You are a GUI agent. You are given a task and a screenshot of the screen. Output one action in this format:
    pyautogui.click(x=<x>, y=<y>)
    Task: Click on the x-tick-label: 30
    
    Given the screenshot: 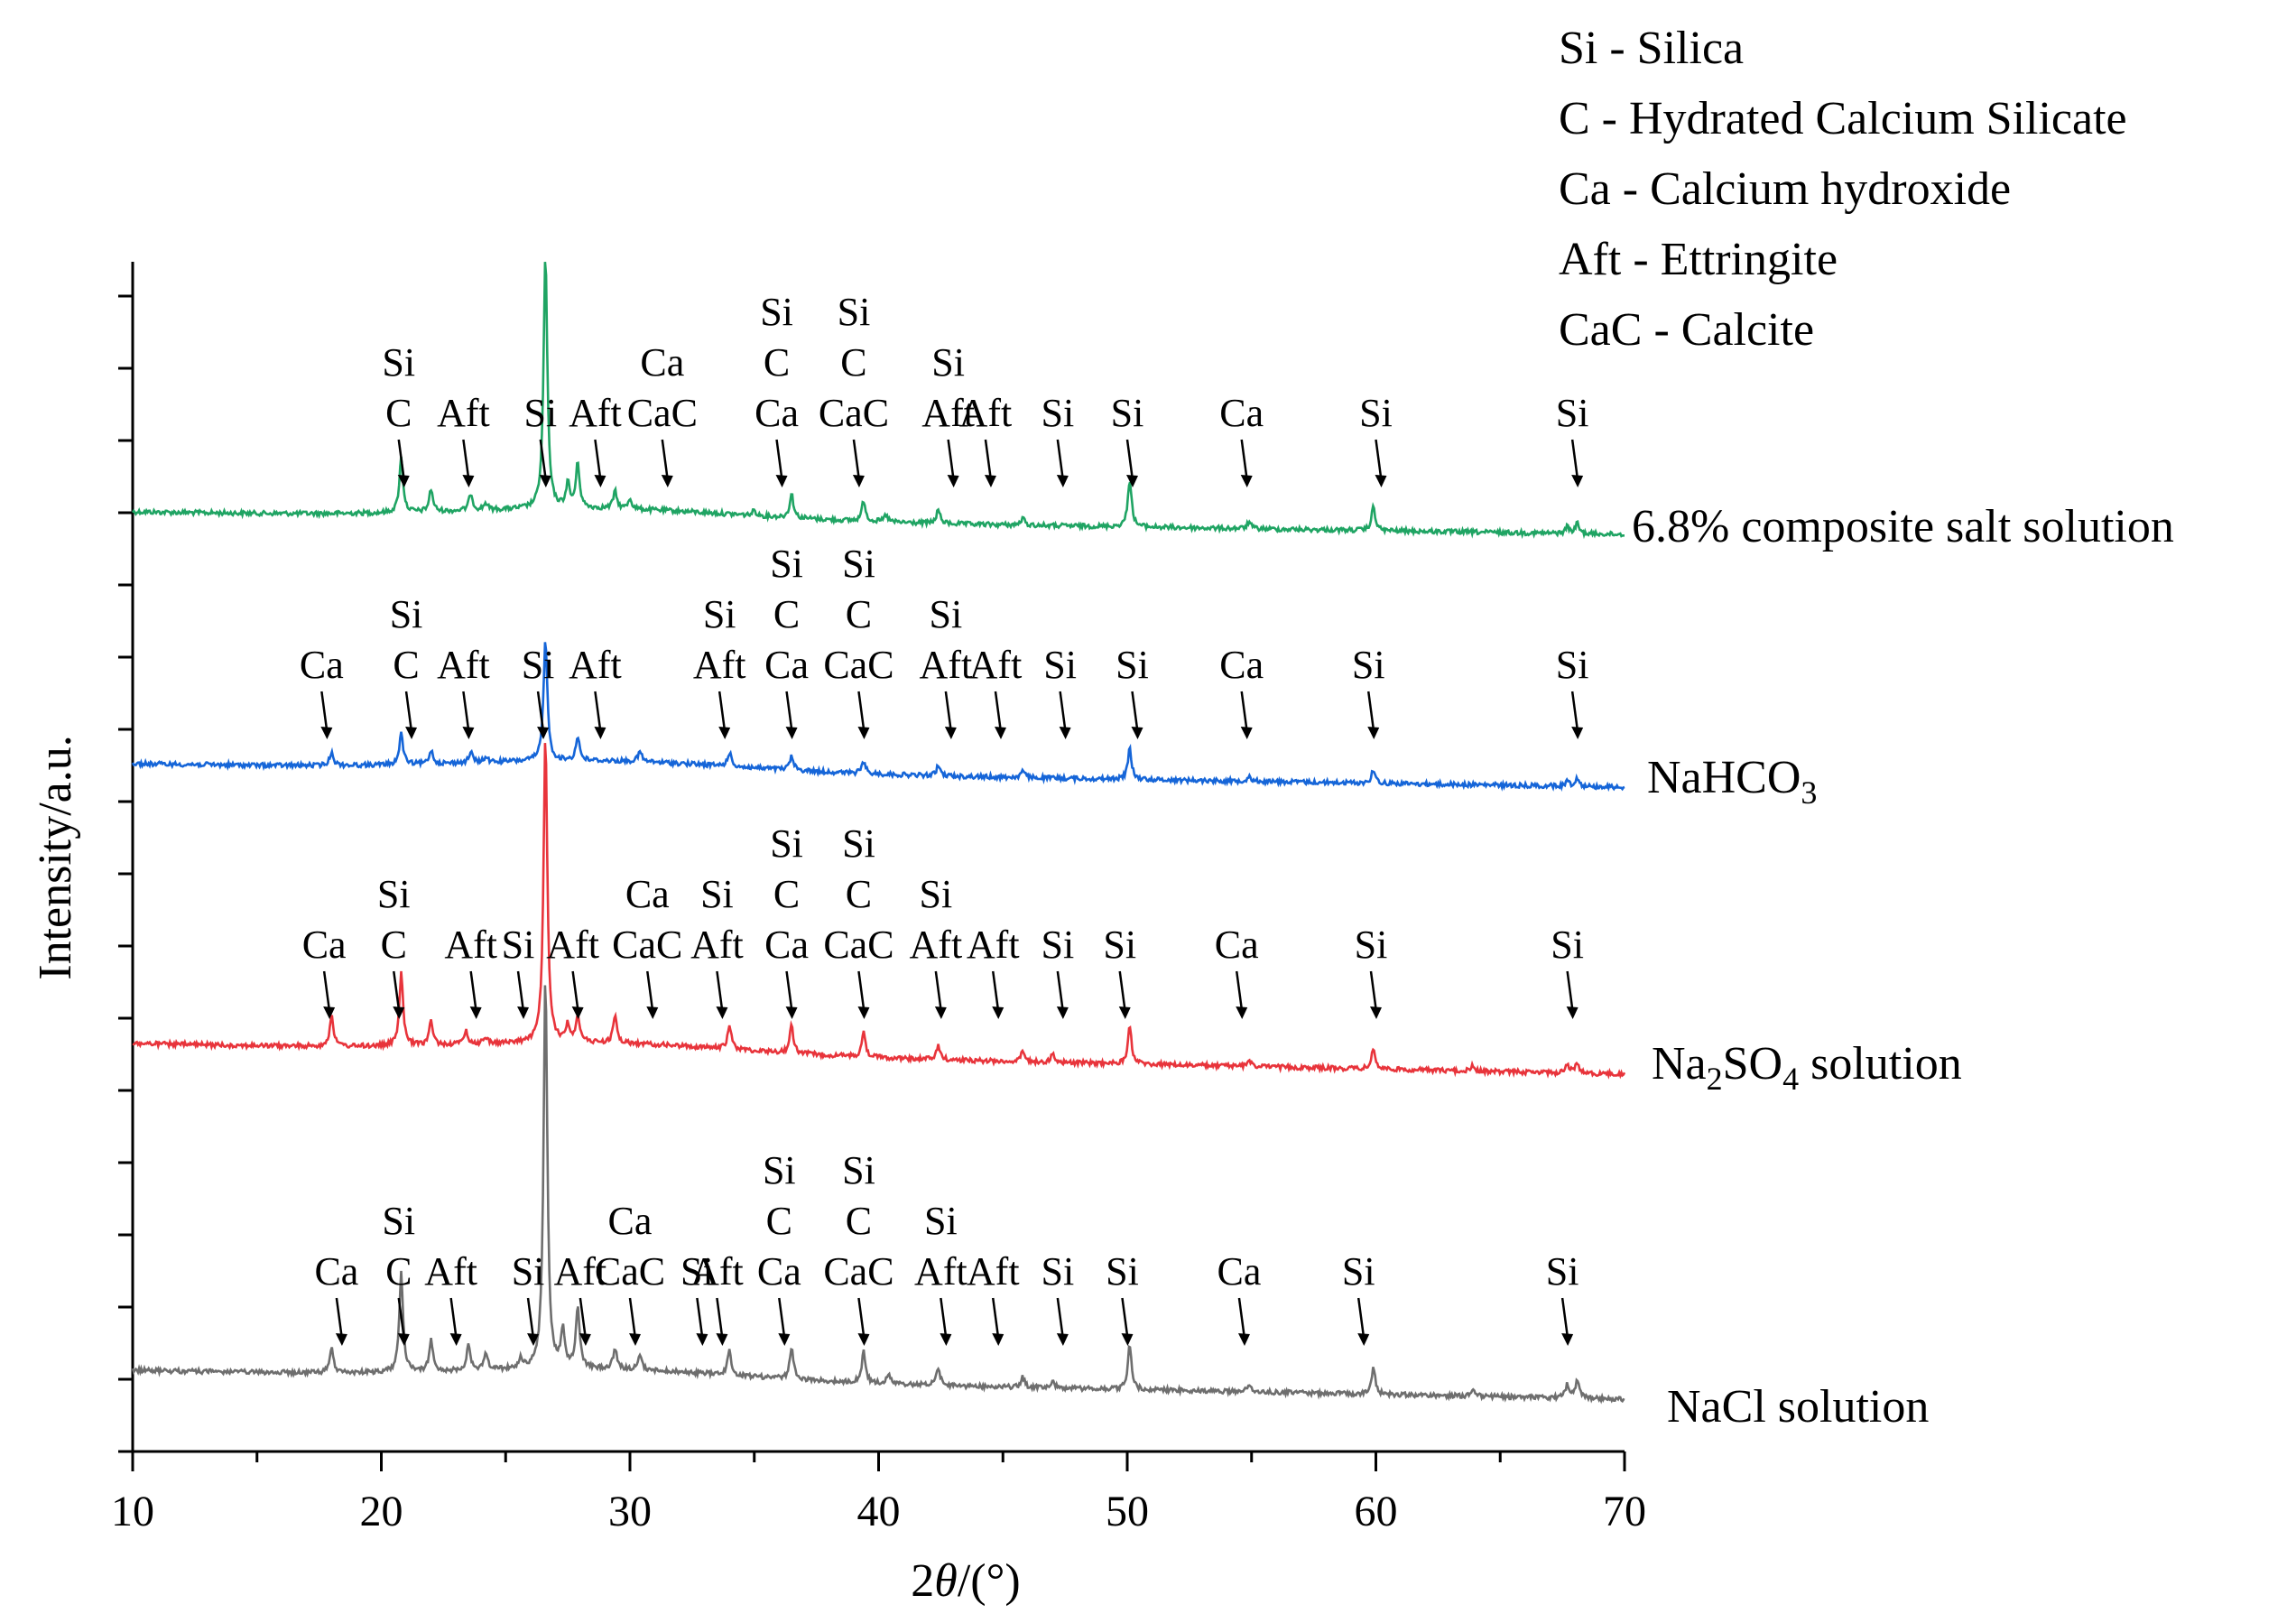 What is the action you would take?
    pyautogui.click(x=630, y=1511)
    